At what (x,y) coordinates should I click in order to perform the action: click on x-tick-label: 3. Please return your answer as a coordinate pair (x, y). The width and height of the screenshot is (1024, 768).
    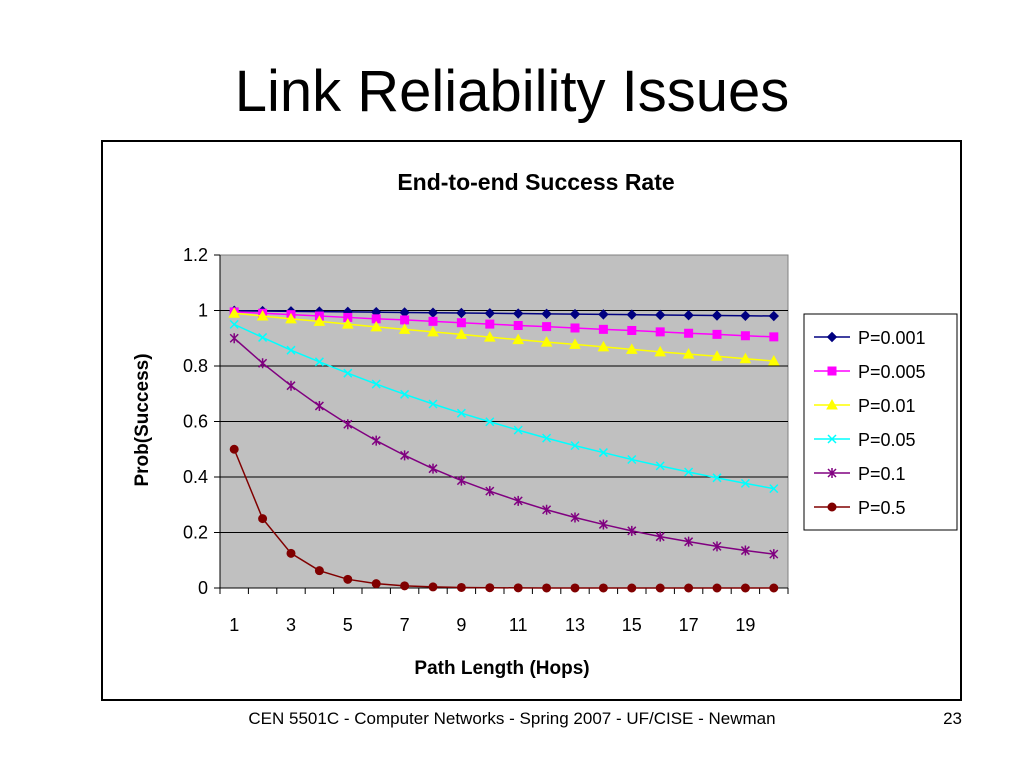
    Looking at the image, I should click on (291, 625).